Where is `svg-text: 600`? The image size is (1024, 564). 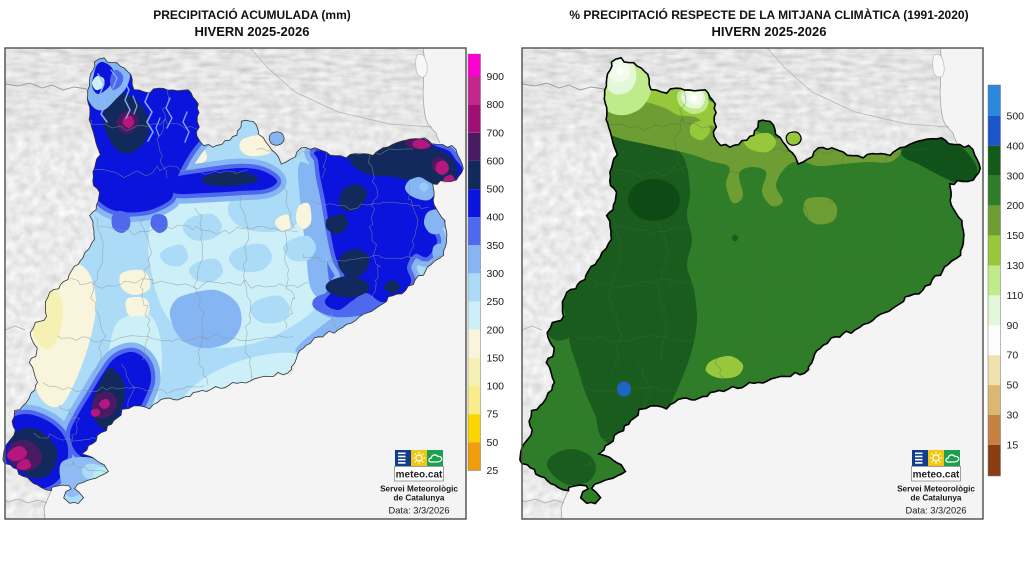
svg-text: 600 is located at coordinates (496, 161).